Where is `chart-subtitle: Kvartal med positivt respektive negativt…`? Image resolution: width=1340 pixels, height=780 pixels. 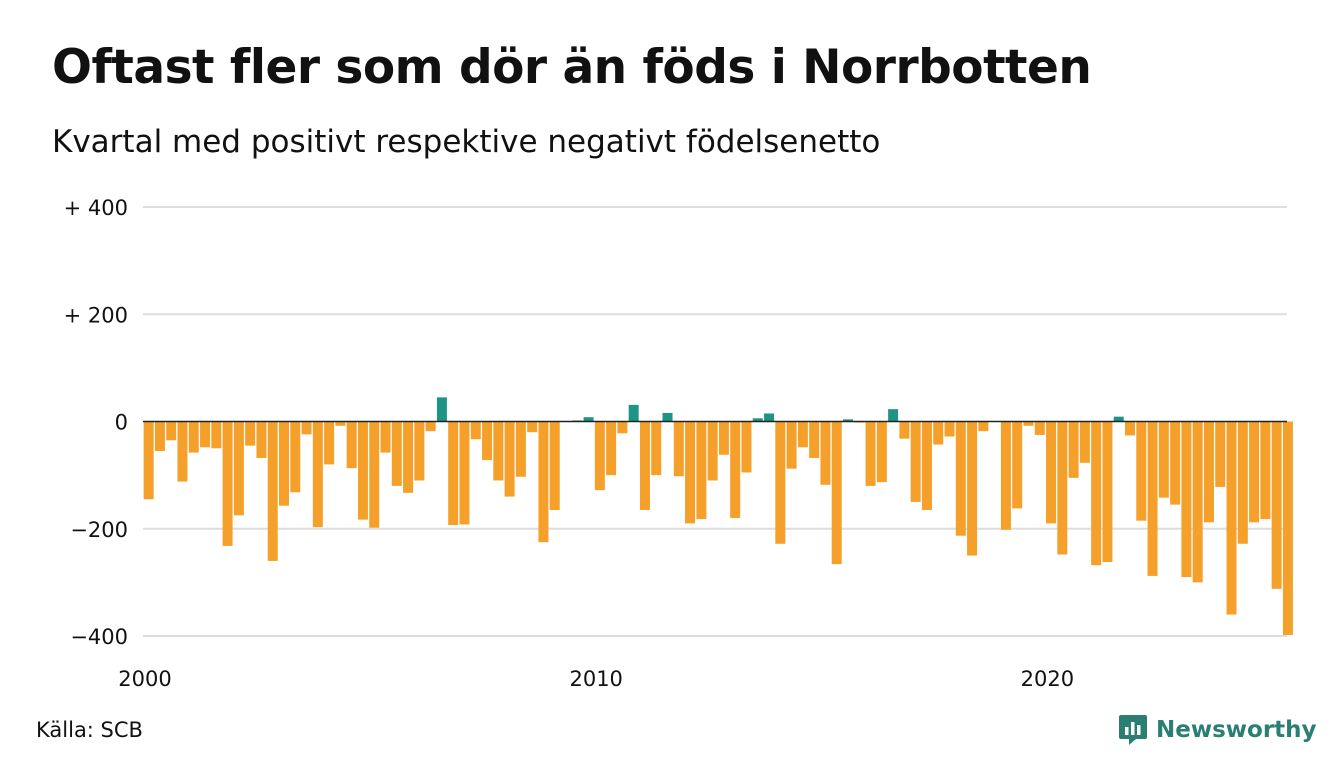 chart-subtitle: Kvartal med positivt respektive negativt… is located at coordinates (466, 142).